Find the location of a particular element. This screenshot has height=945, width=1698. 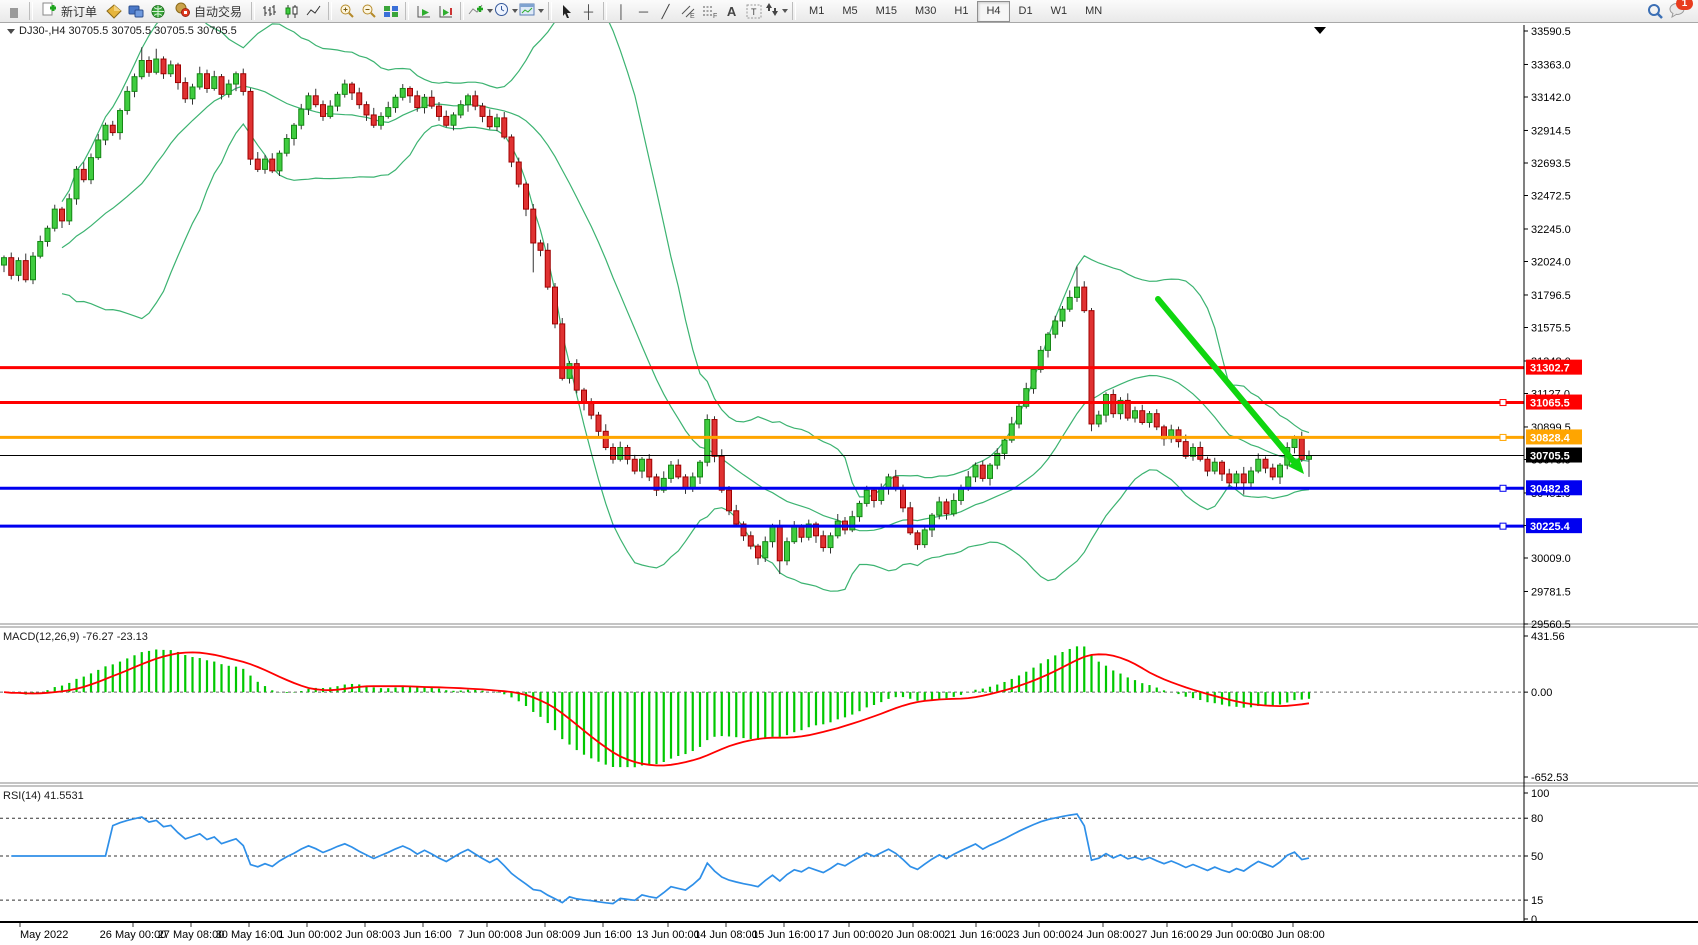

time-axis-label: 8 Jun 08:00 is located at coordinates (545, 935).